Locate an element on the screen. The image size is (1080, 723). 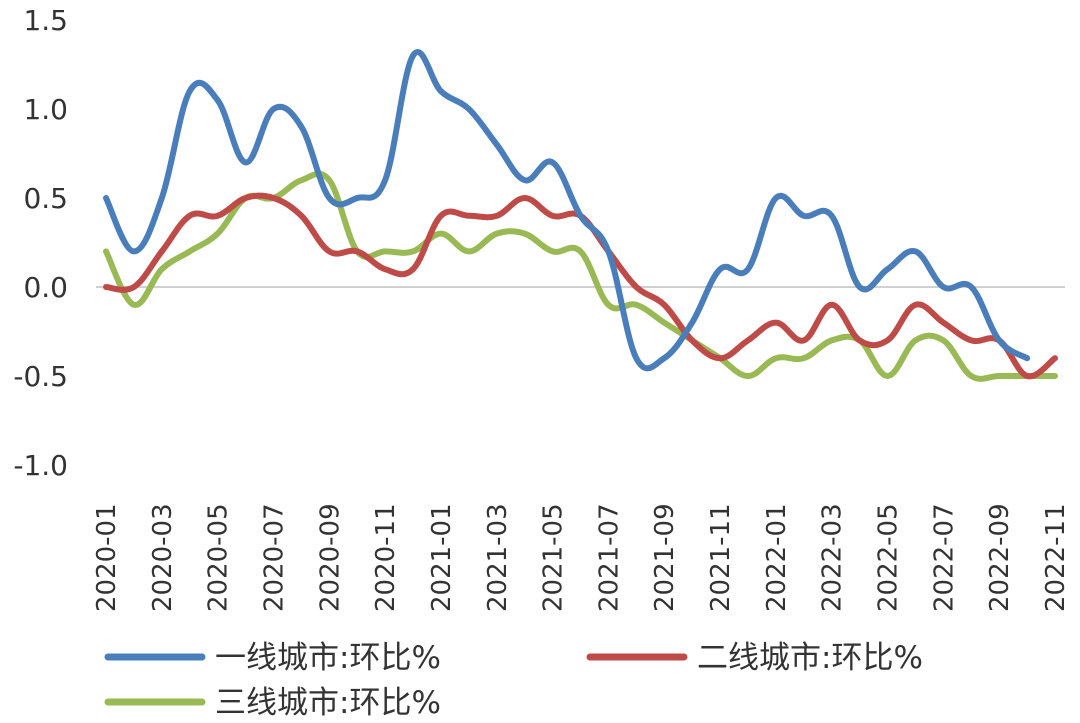
y-tick-label: 0.0 is located at coordinates (45, 287).